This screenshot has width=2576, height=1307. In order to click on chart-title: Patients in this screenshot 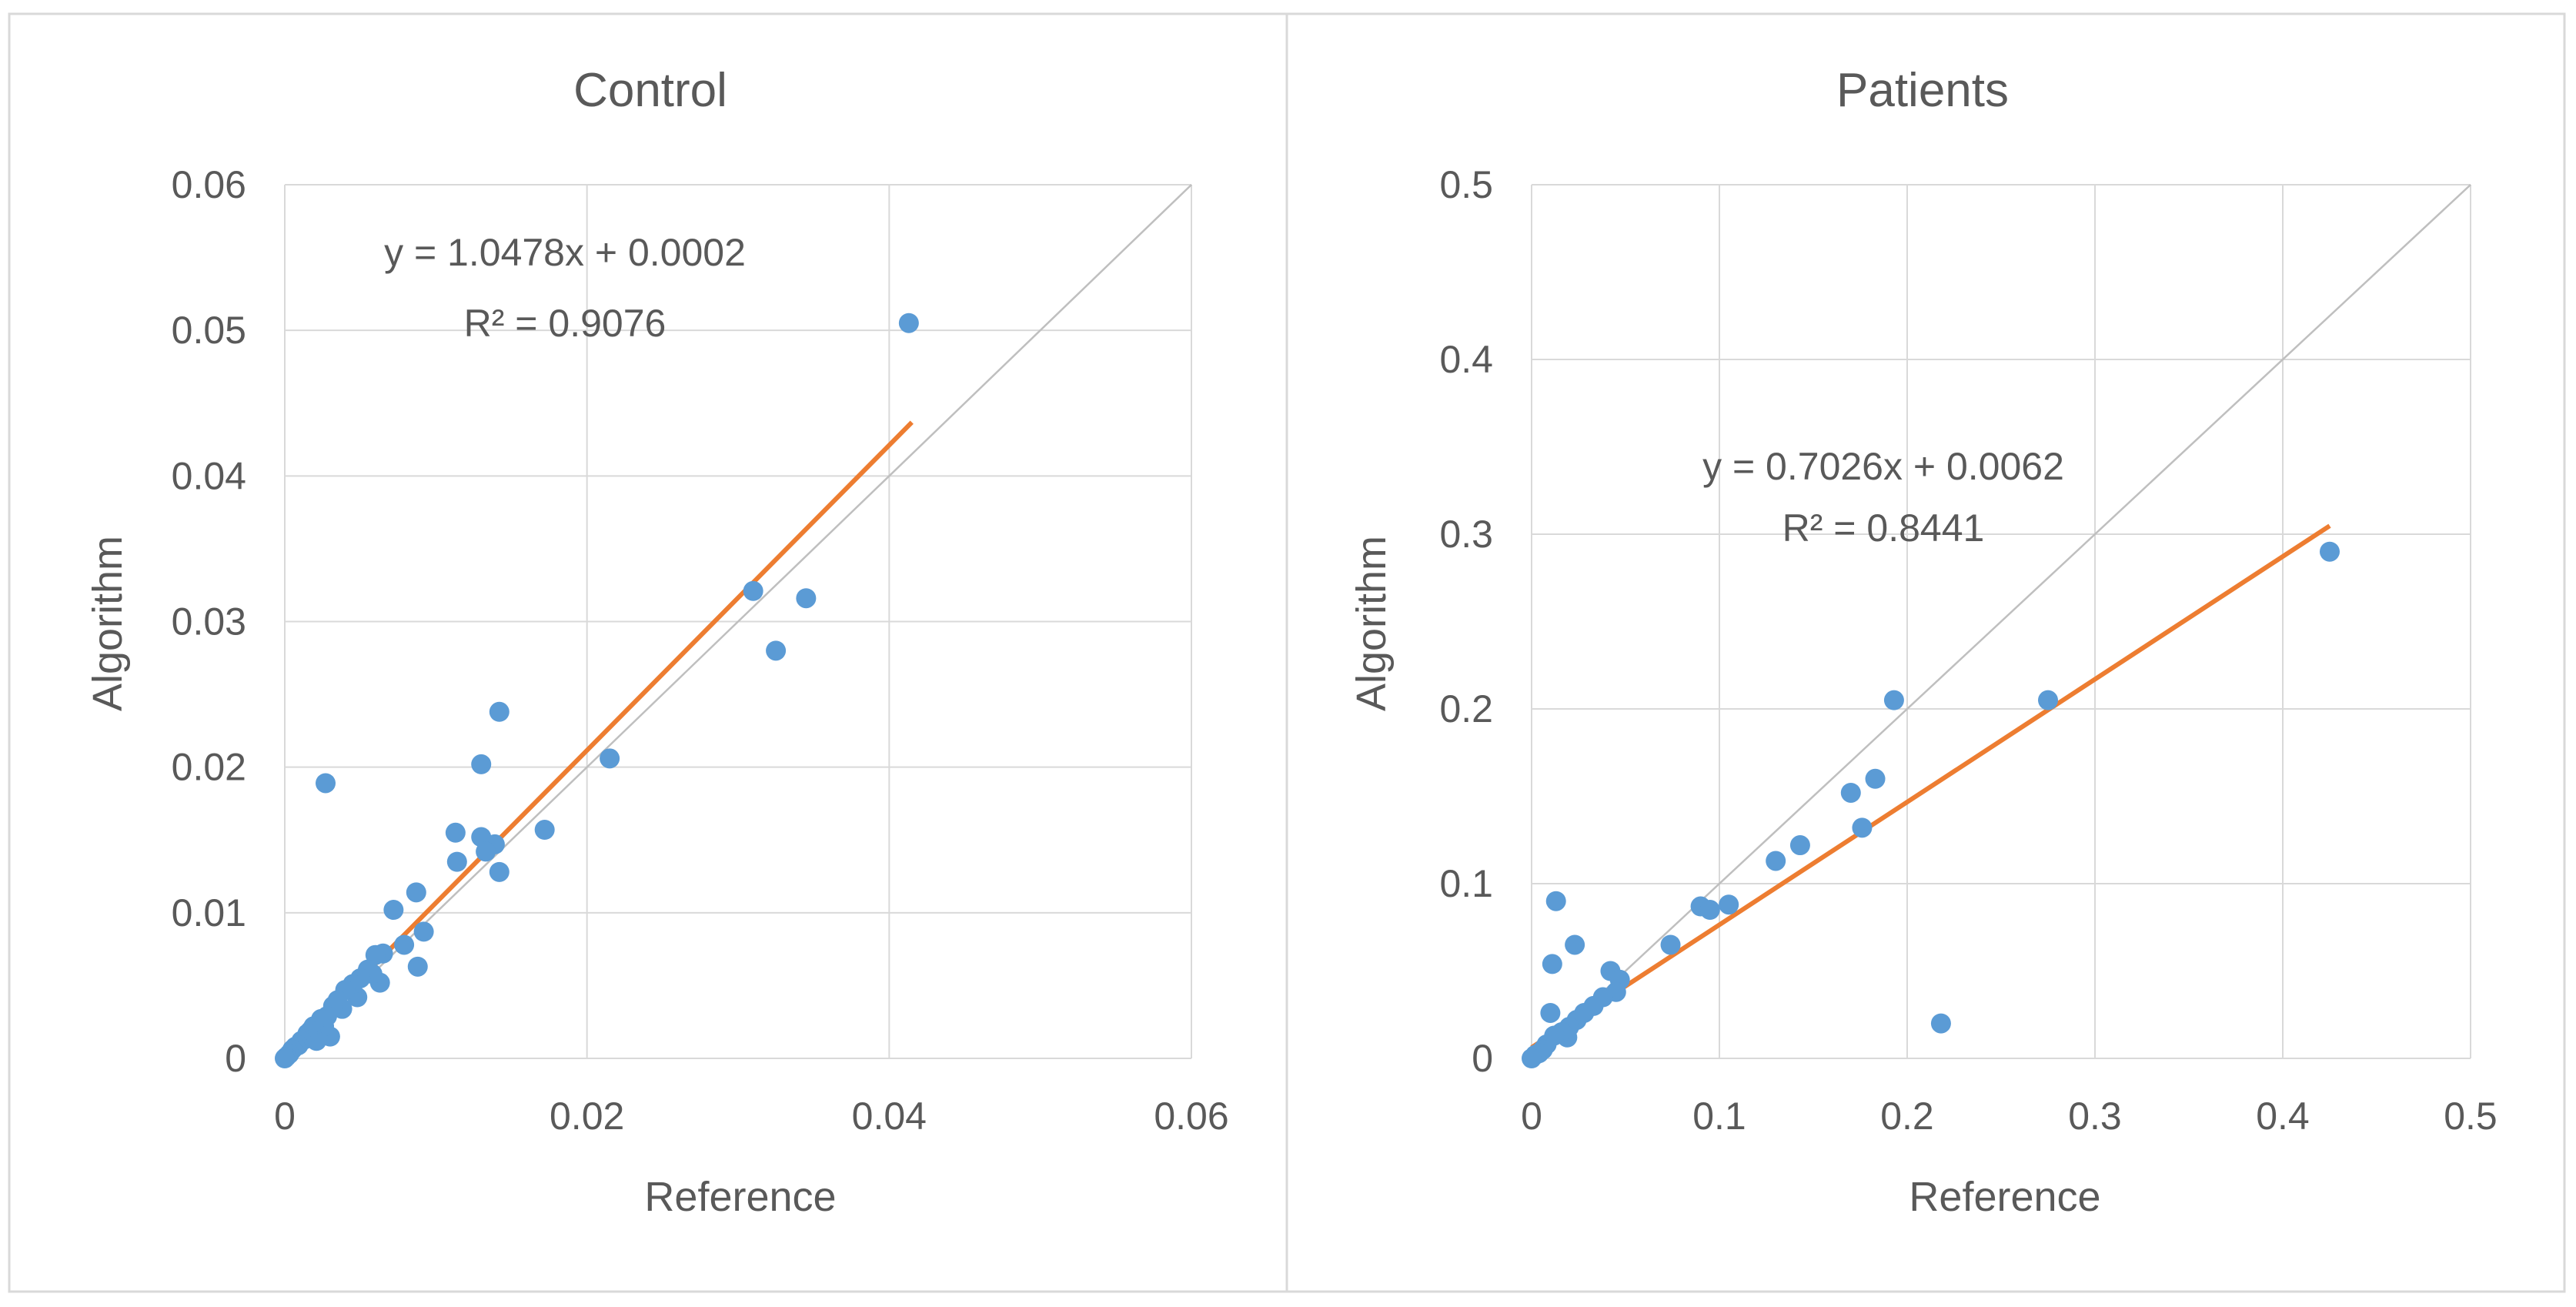, I will do `click(1922, 90)`.